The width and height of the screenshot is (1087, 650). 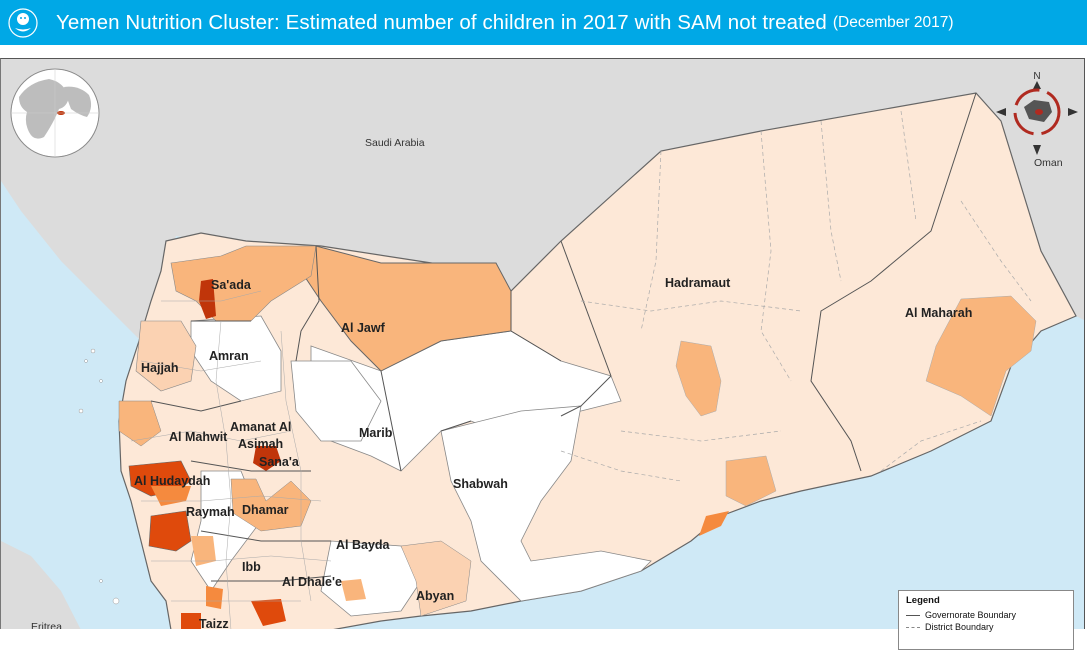 What do you see at coordinates (210, 512) in the screenshot?
I see `label-raymah: Raymah` at bounding box center [210, 512].